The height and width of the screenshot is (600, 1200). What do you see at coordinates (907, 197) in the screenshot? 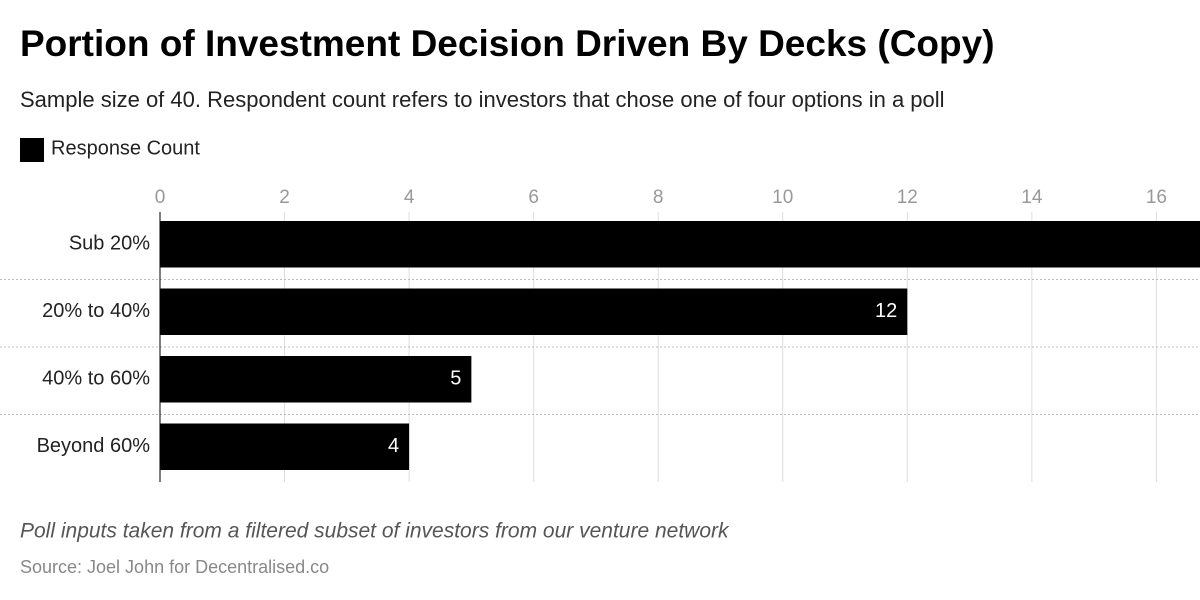
I see `x-tick-label: 12` at bounding box center [907, 197].